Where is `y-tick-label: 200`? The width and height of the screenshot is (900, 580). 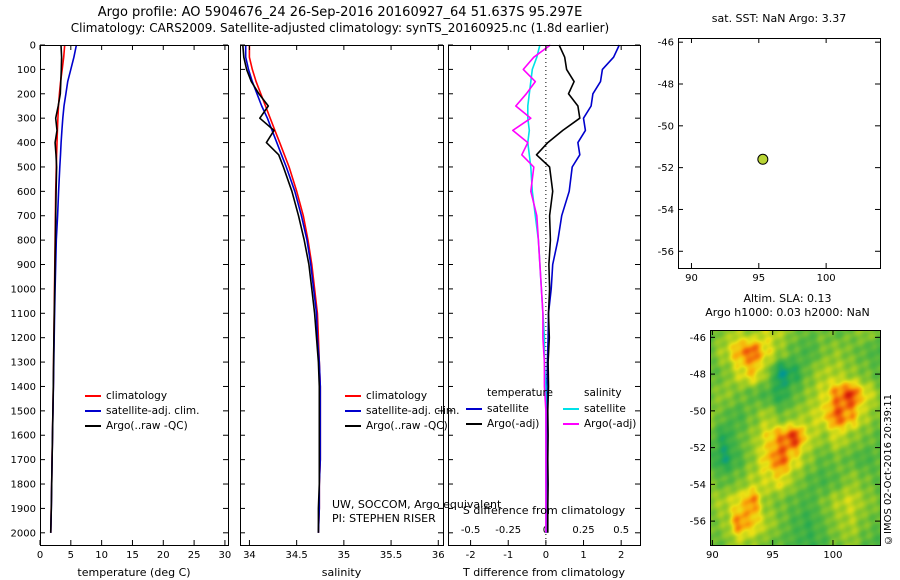
y-tick-label: 200 is located at coordinates (26, 94).